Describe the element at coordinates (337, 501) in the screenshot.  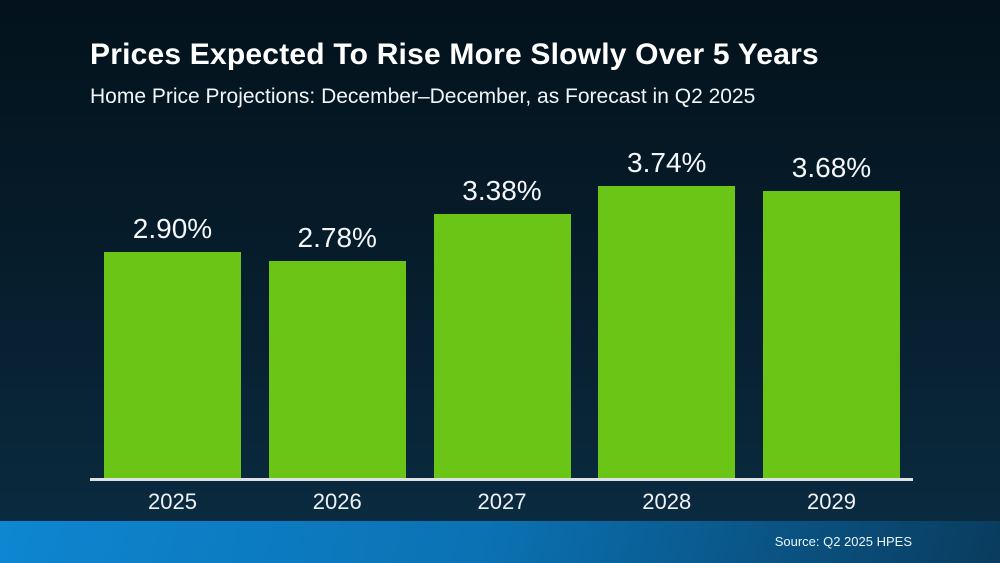
I see `bar-category-label: 2026` at that location.